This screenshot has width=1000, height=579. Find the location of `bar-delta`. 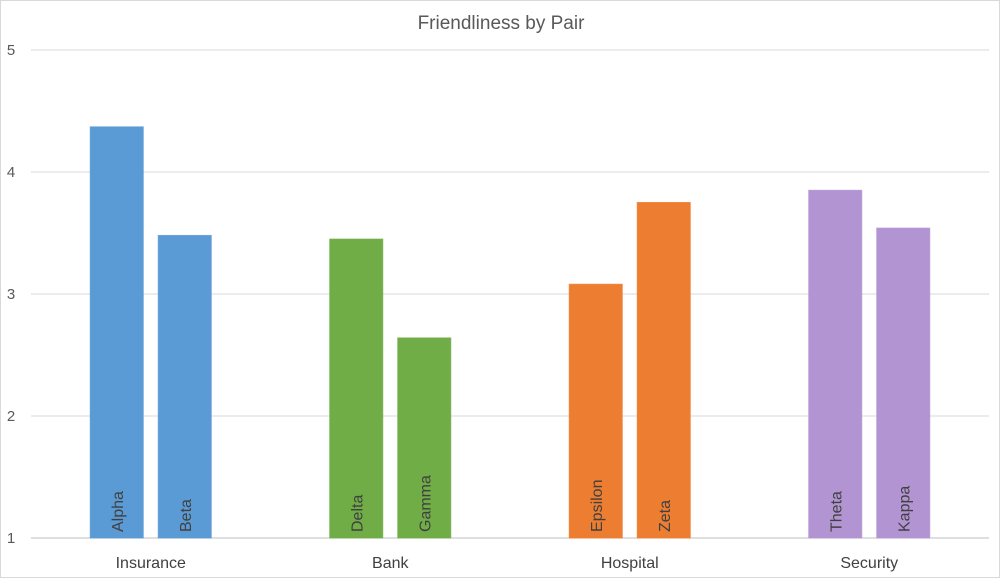

bar-delta is located at coordinates (356, 388).